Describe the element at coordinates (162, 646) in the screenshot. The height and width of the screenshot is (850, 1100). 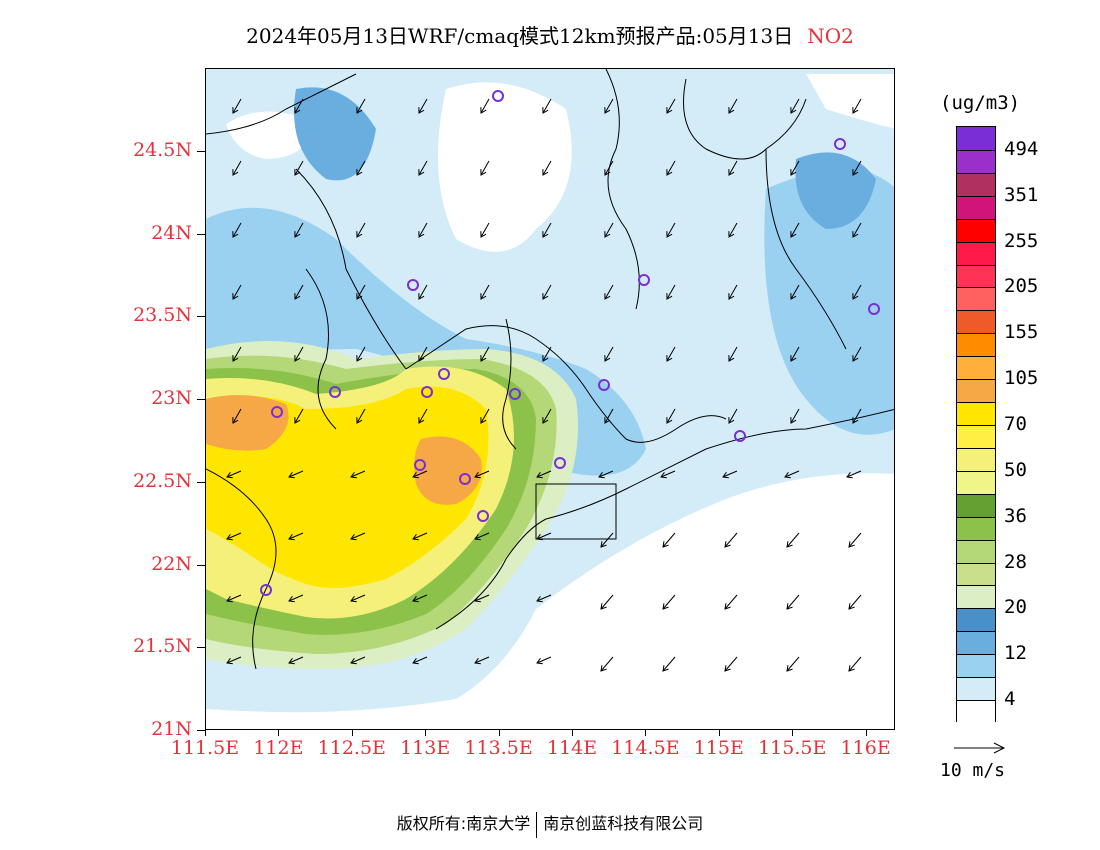
I see `lat-label: 21.5N` at that location.